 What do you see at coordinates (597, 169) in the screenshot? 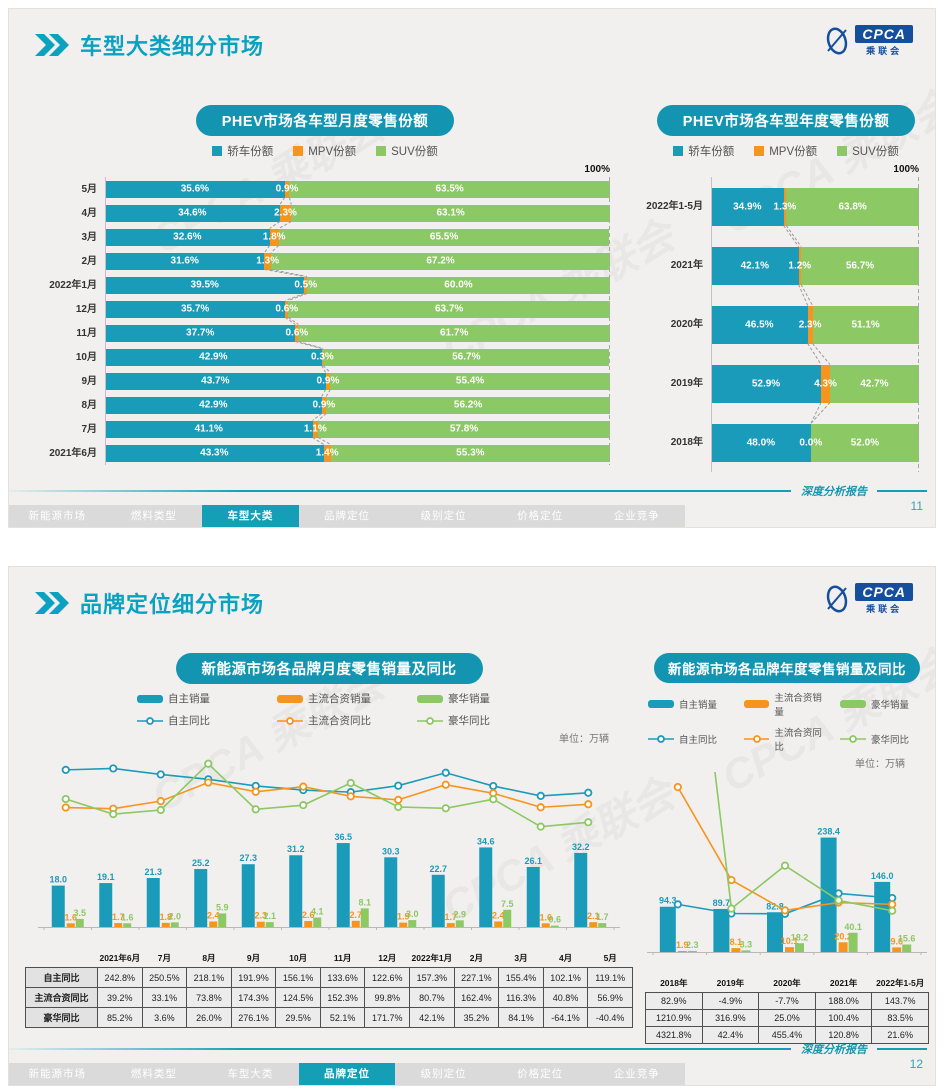
I see `axis-100-label: 100%` at bounding box center [597, 169].